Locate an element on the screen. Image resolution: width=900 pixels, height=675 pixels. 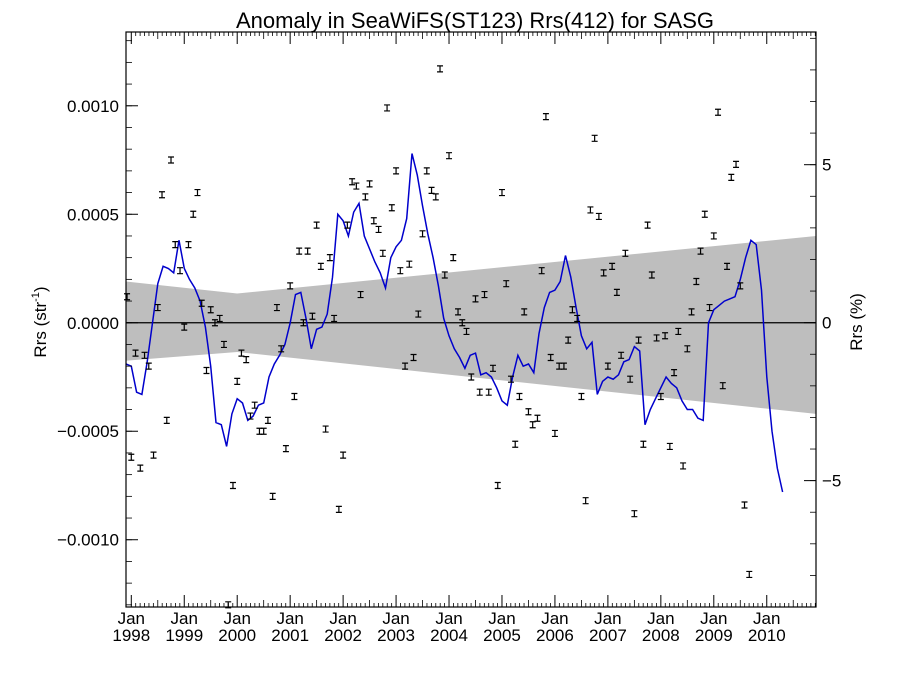
y-tick-label: 0.0010 is located at coordinates (93, 106).